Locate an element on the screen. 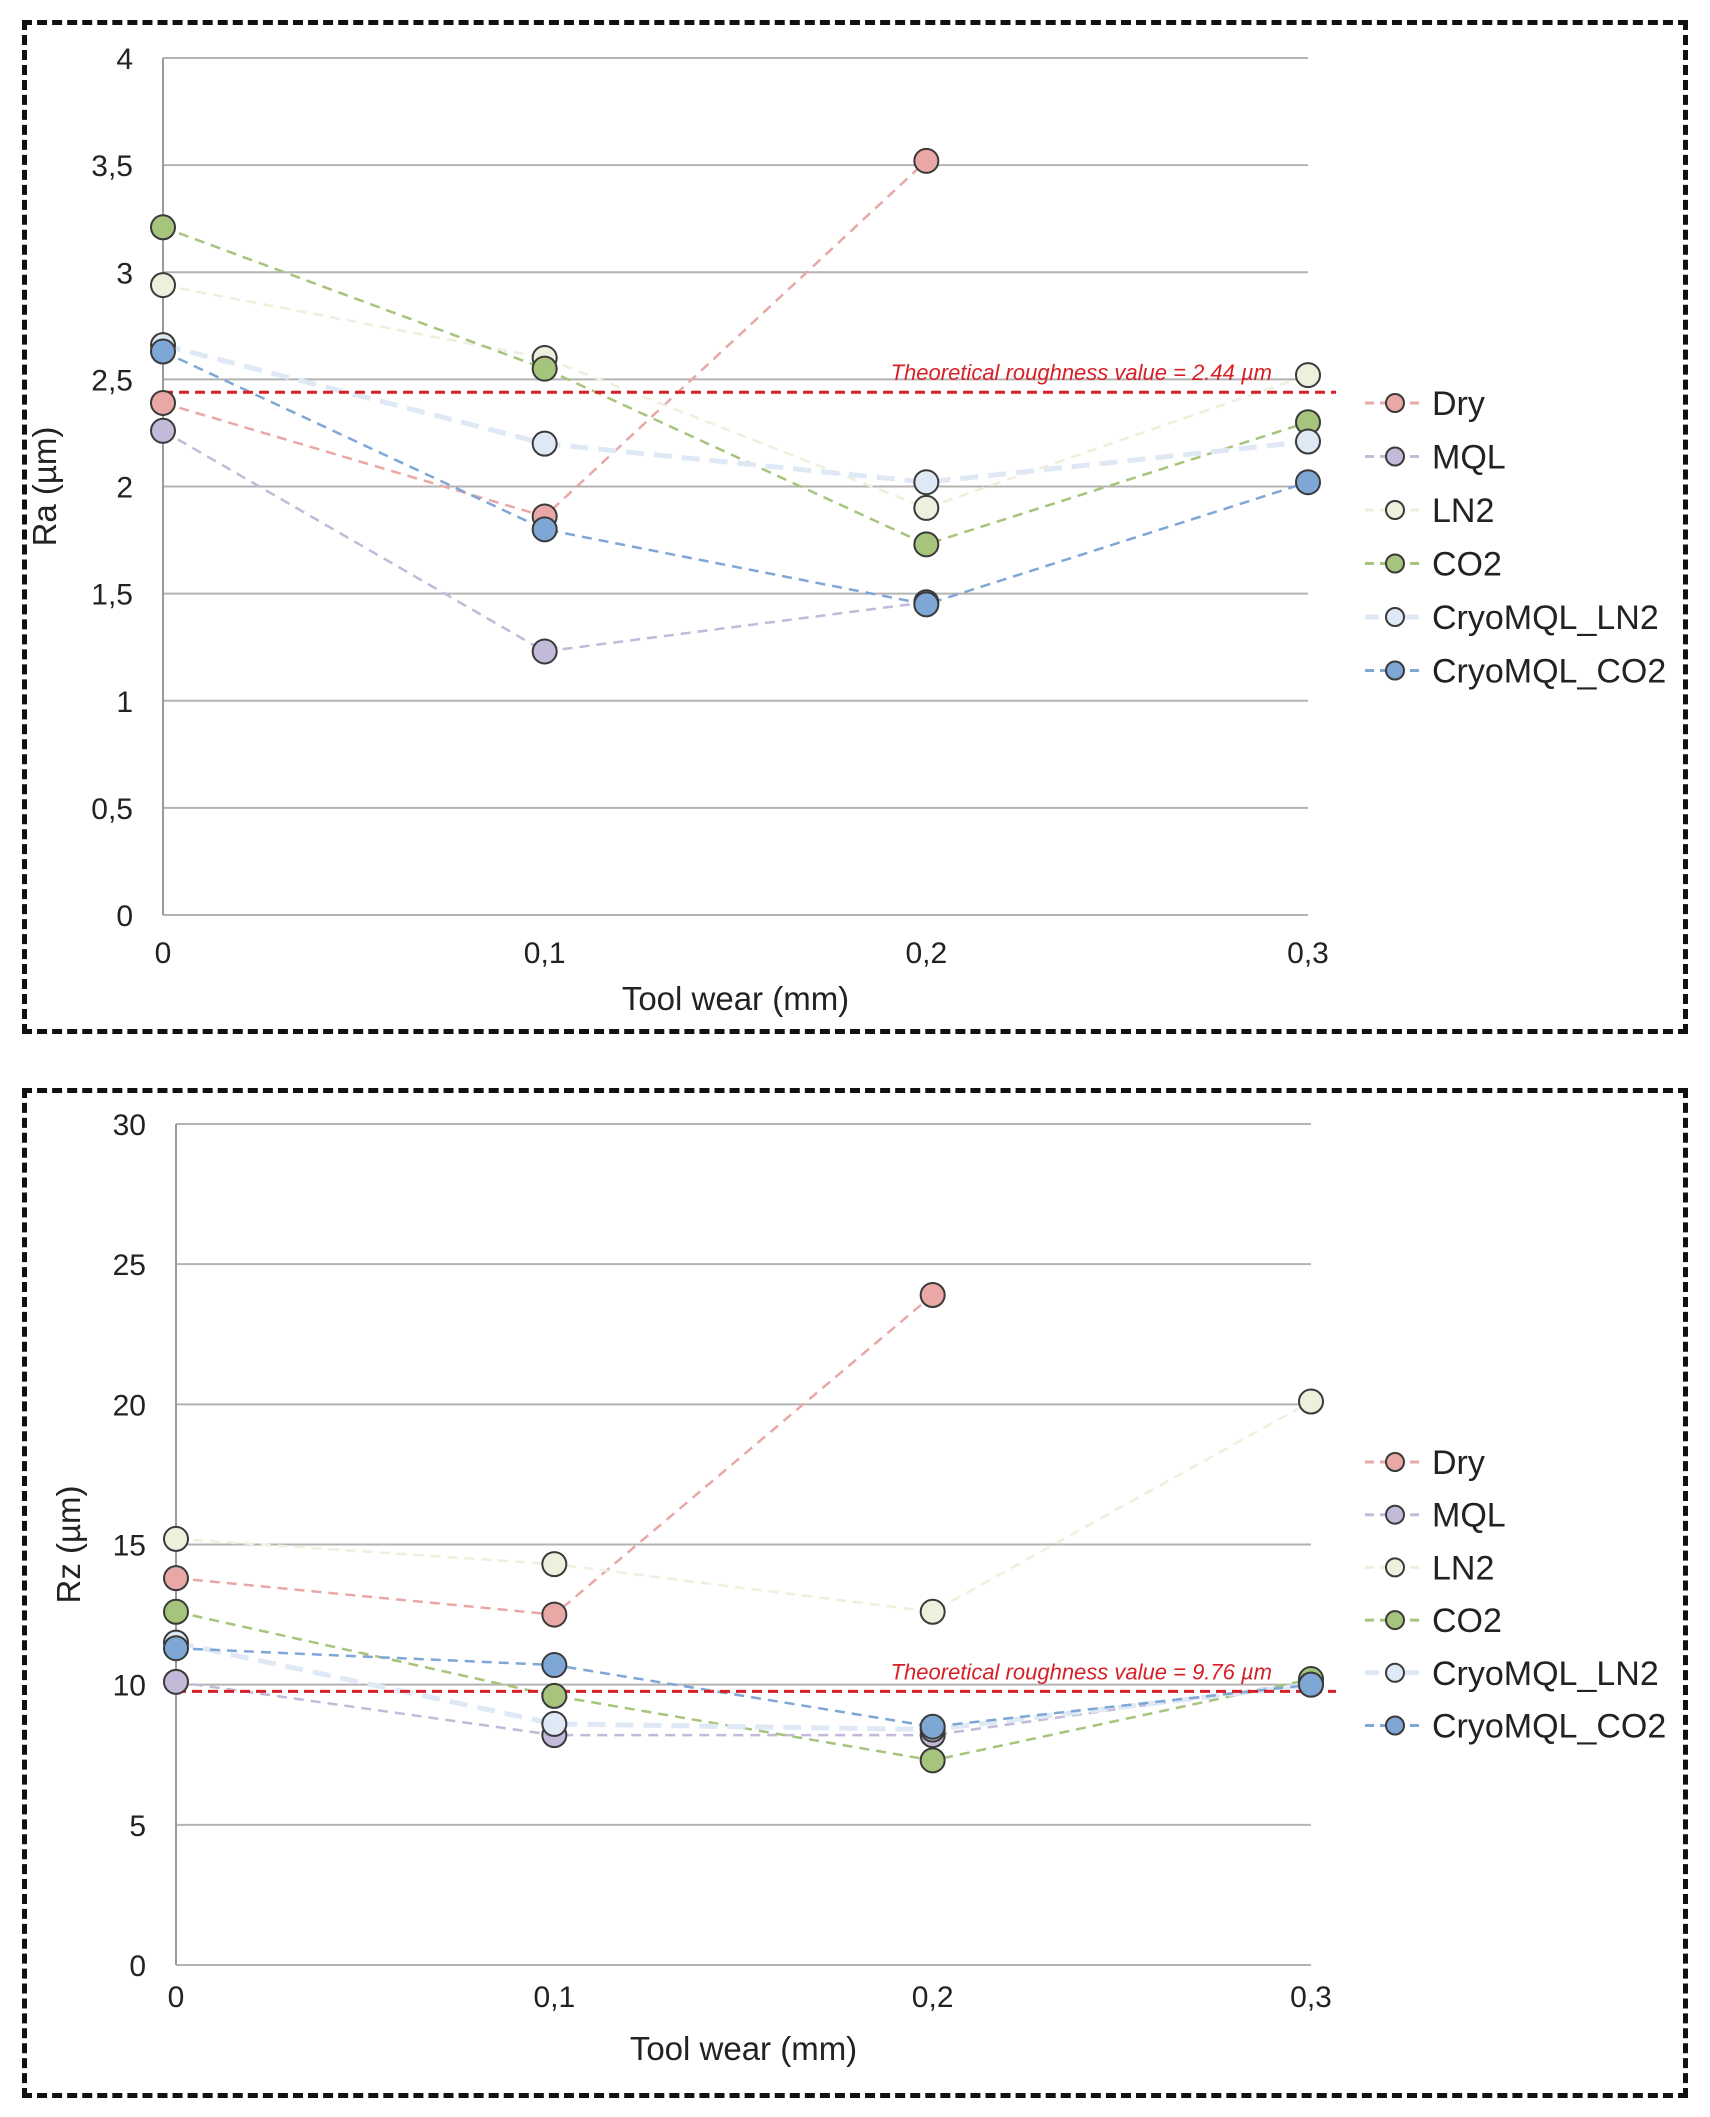 Image resolution: width=1710 pixels, height=2117 pixels. rz-point-cryomql_ln2 is located at coordinates (554, 1723).